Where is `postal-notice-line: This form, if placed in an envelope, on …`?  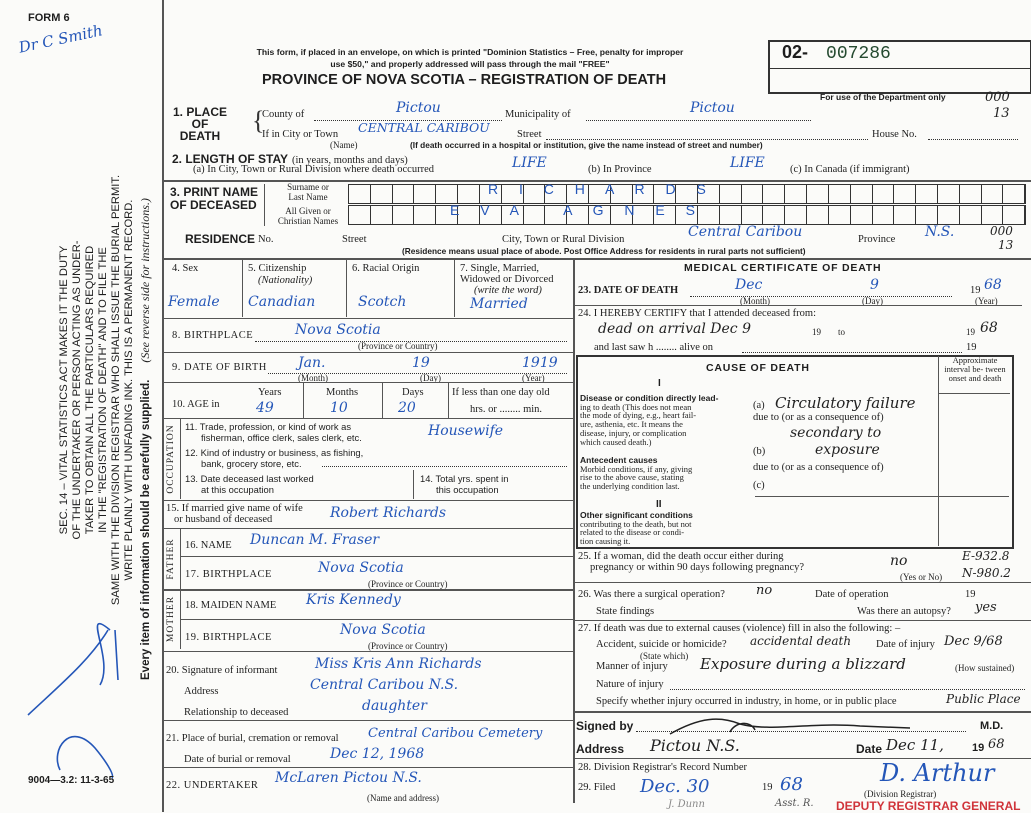
postal-notice-line: This form, if placed in an envelope, on … is located at coordinates (470, 52).